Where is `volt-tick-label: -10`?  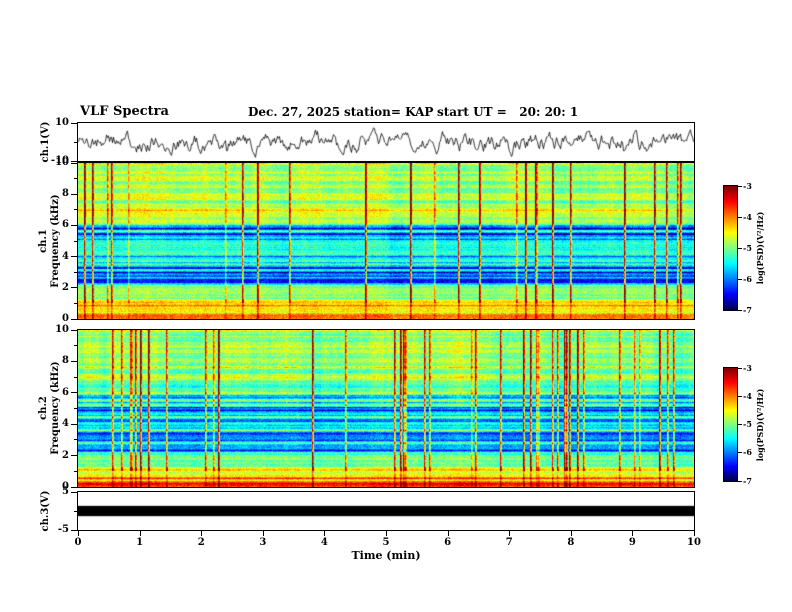
volt-tick-label: -10 is located at coordinates (59, 160).